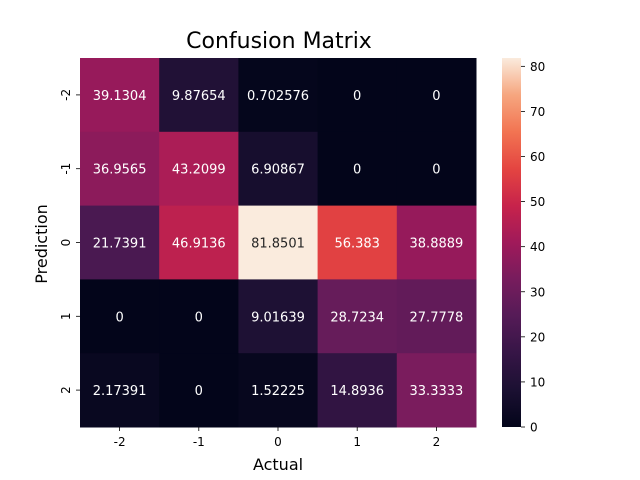 The width and height of the screenshot is (640, 480). I want to click on y-axis-label: Prediction, so click(41, 243).